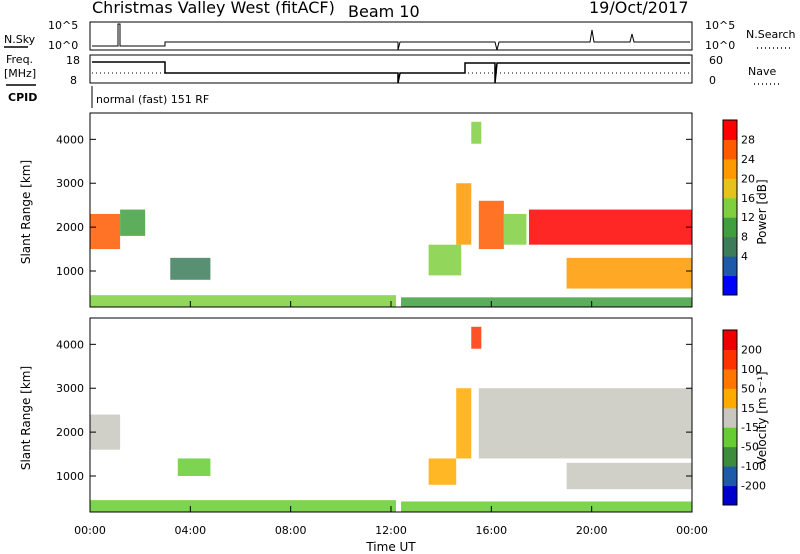 The image size is (800, 554). Describe the element at coordinates (73, 60) in the screenshot. I see `freq-tick-top: 18` at that location.